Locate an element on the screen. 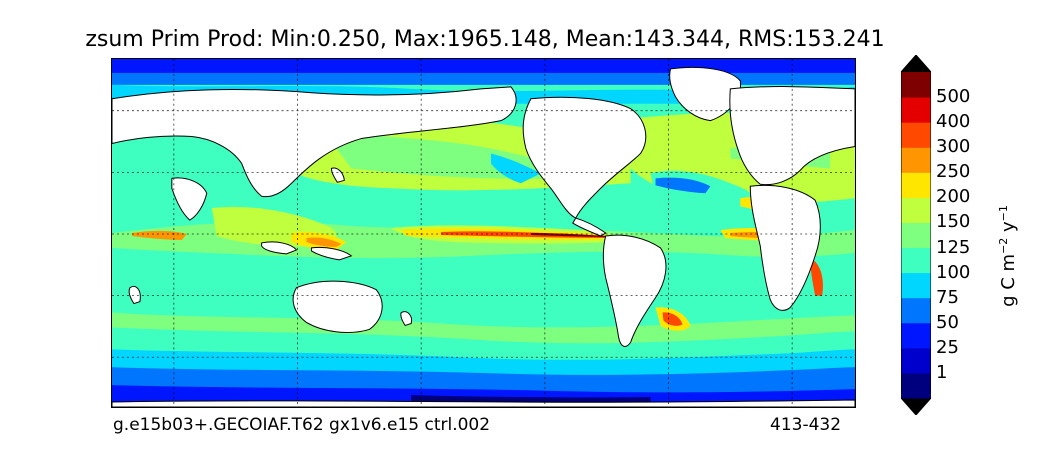 Image resolution: width=1044 pixels, height=464 pixels. year-range-label: 413-432 is located at coordinates (806, 425).